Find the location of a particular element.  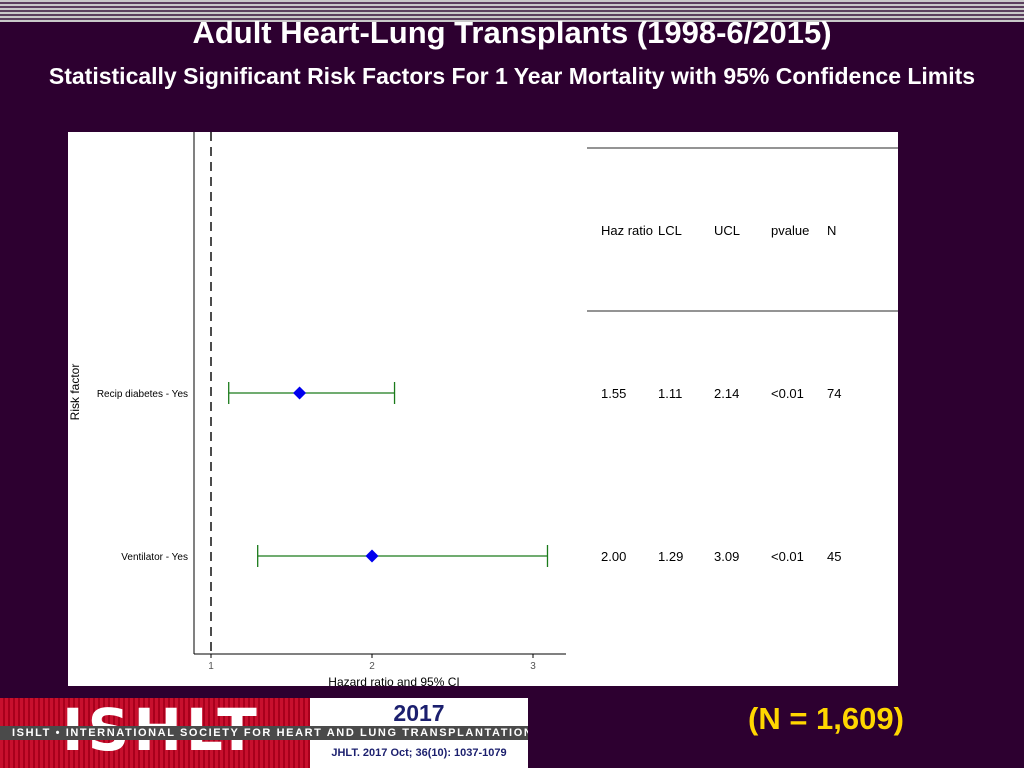

table-header-haz-ratio: Haz ratio is located at coordinates (627, 230).